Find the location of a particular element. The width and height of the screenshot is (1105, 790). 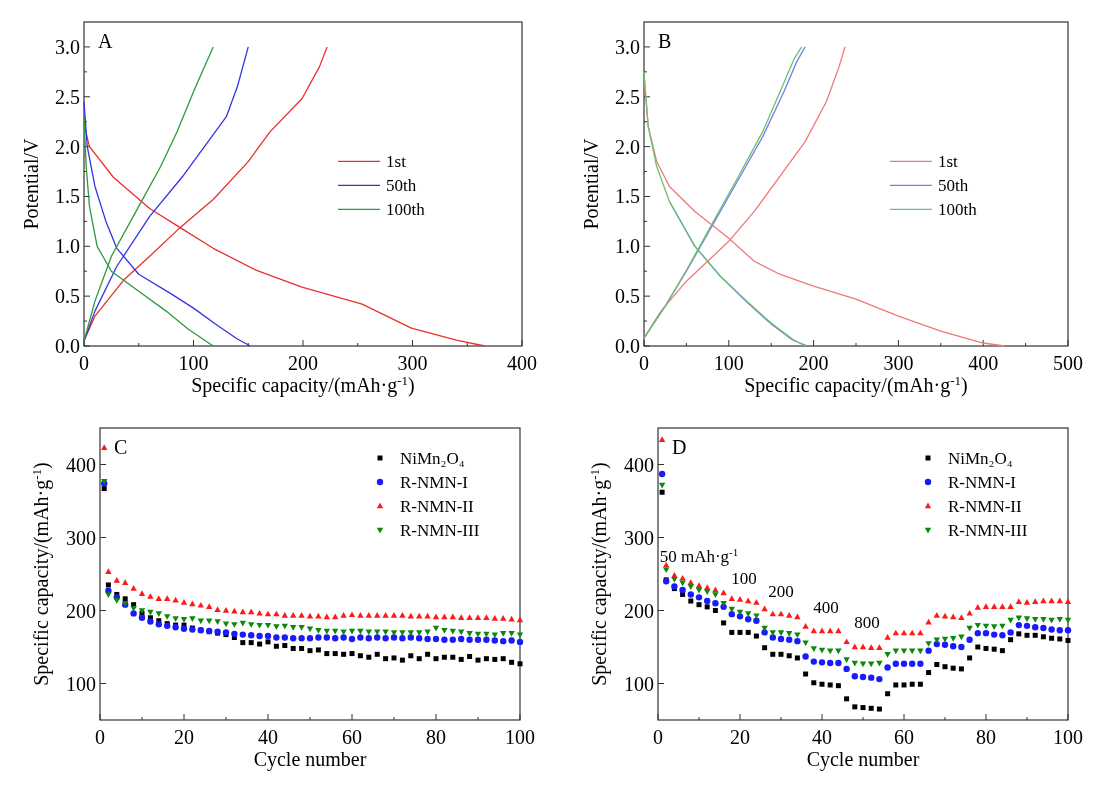

x-tick-label: 500 is located at coordinates (1068, 363).